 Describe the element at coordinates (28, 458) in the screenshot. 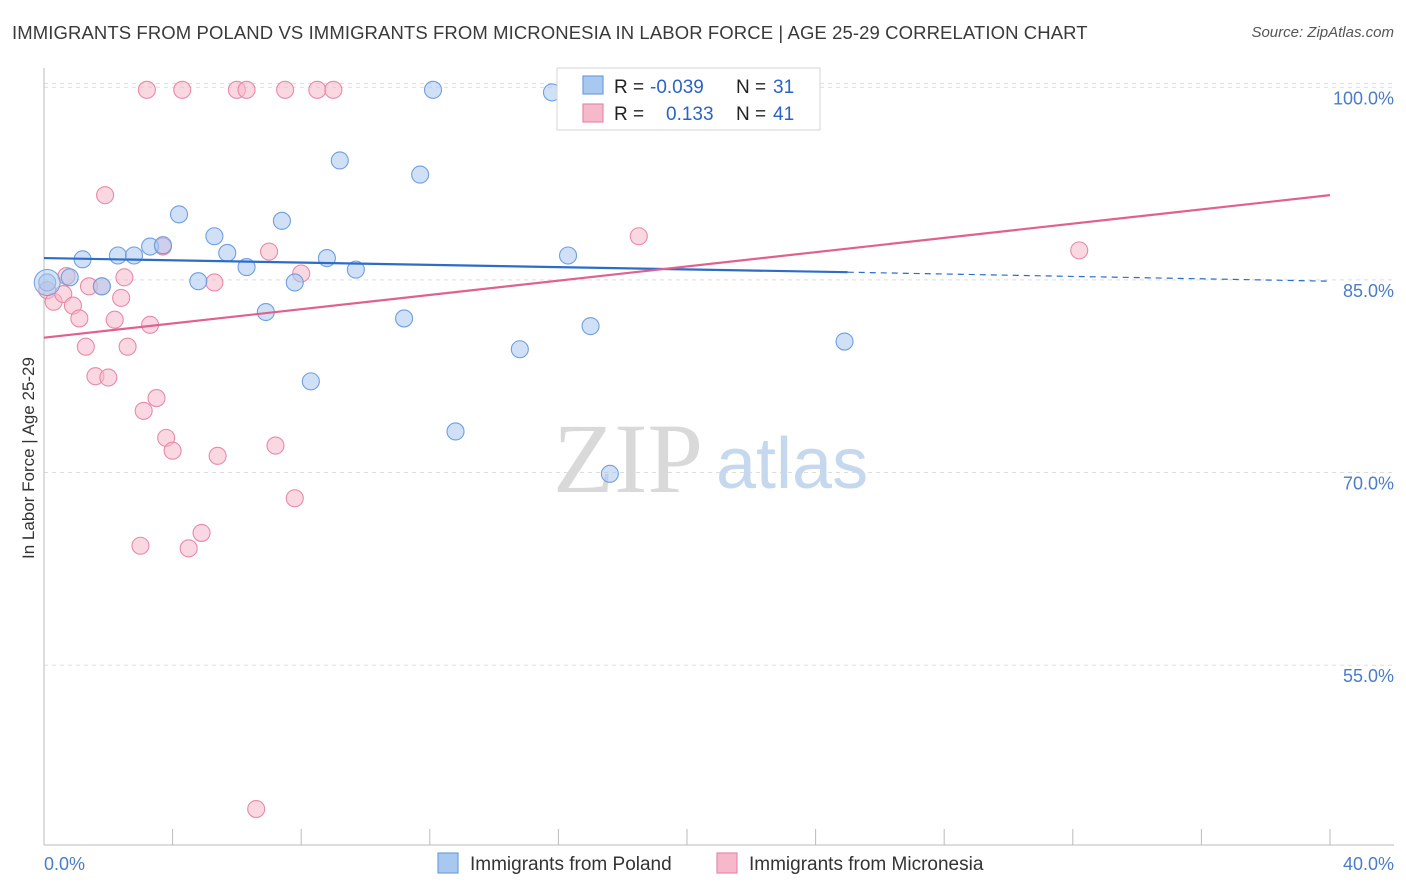

I see `y-axis-label: In Labor Force | Age 25-29` at that location.